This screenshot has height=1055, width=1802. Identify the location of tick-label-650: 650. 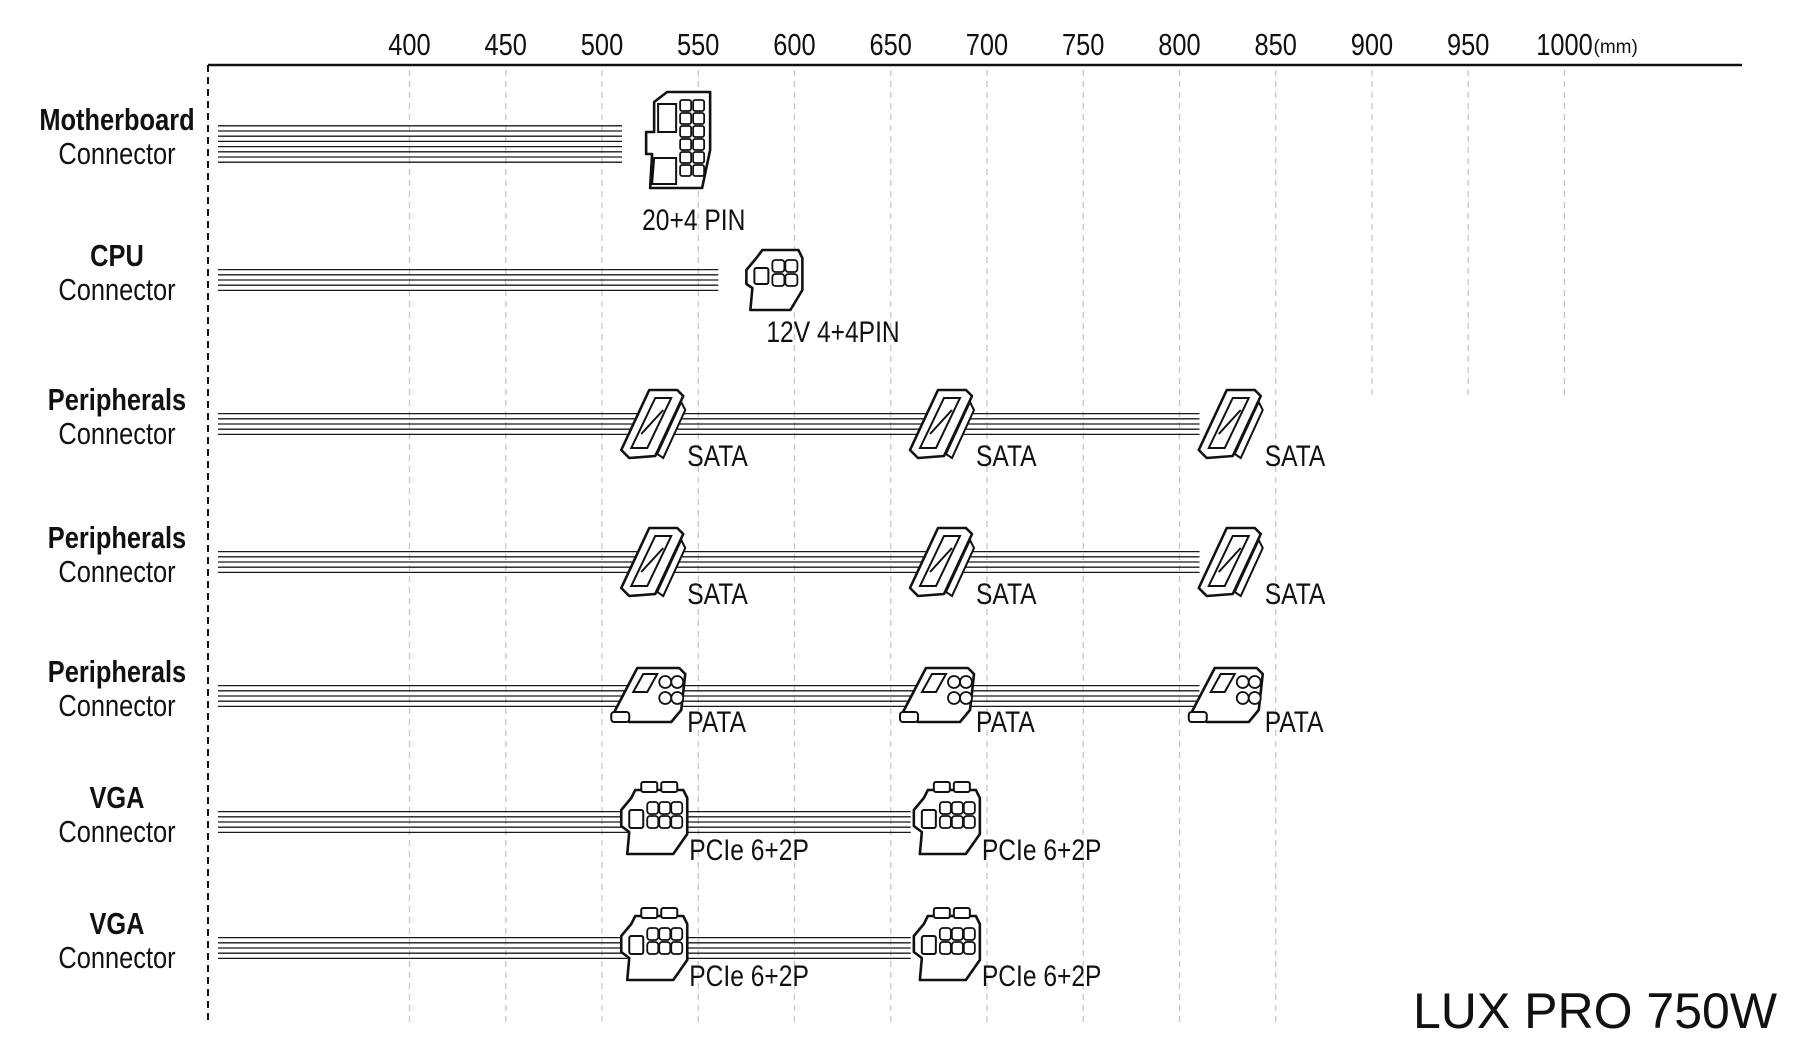
(891, 45).